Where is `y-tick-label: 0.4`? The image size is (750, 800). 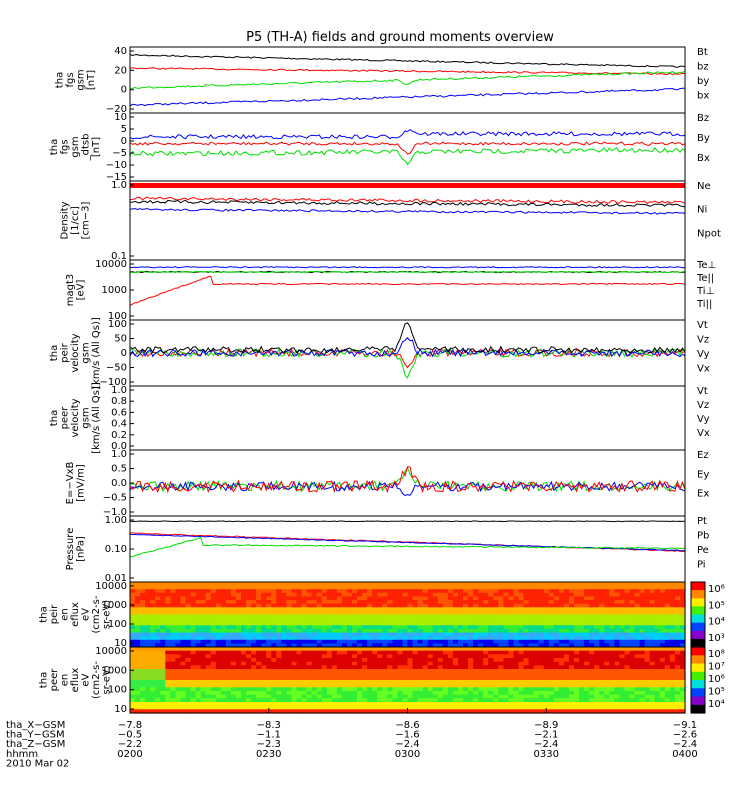 y-tick-label: 0.4 is located at coordinates (119, 424).